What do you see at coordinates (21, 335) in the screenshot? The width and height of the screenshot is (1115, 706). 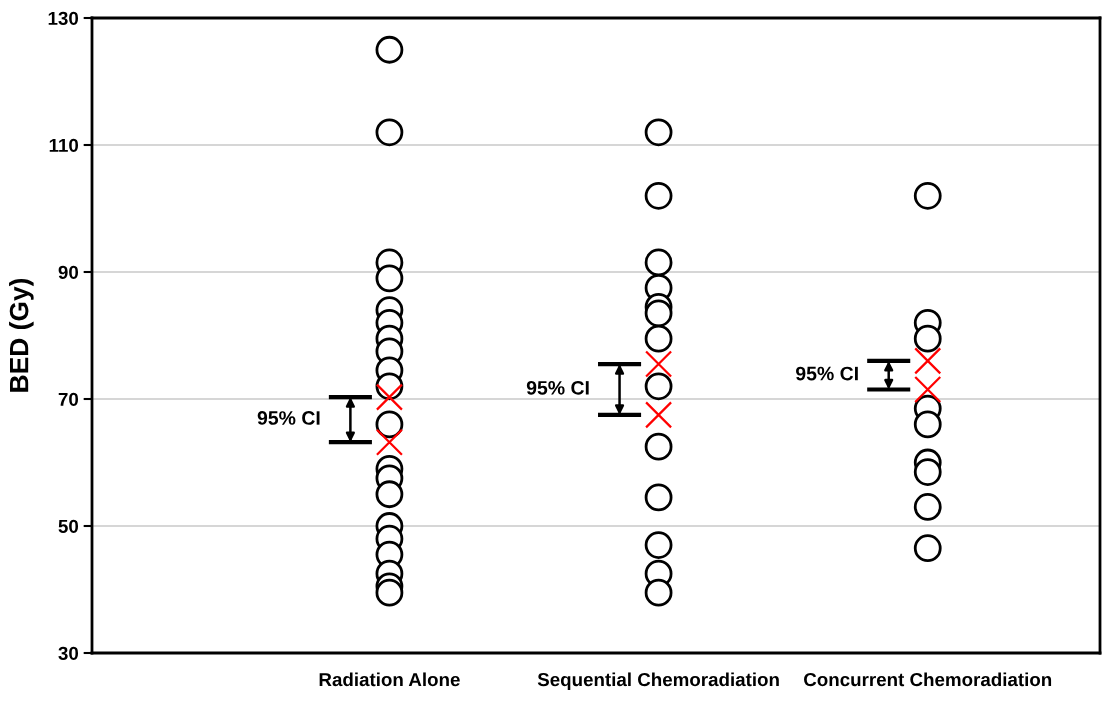 I see `y-axis-title: BED (Gy)` at bounding box center [21, 335].